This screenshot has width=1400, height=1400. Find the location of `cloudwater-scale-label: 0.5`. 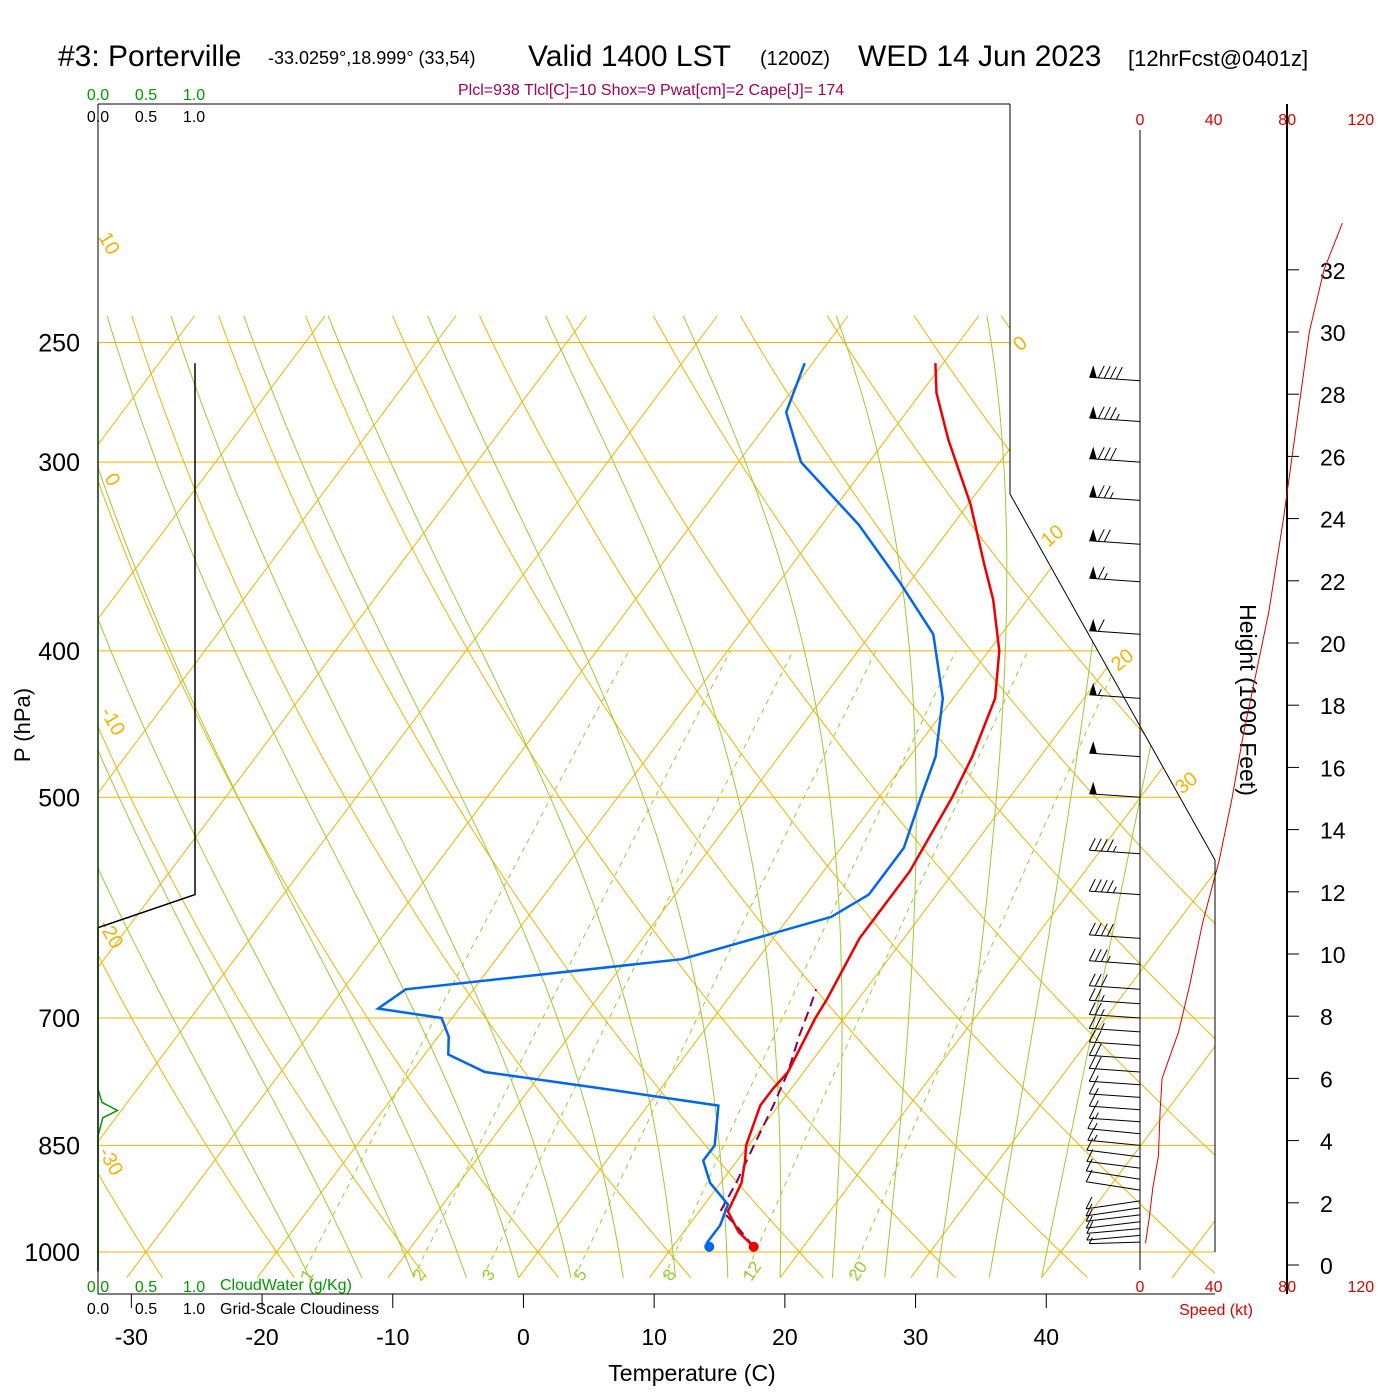

cloudwater-scale-label: 0.5 is located at coordinates (146, 1287).